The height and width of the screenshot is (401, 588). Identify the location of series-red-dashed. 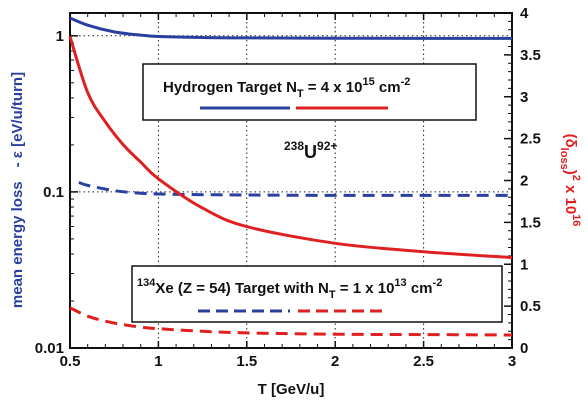
(291, 321).